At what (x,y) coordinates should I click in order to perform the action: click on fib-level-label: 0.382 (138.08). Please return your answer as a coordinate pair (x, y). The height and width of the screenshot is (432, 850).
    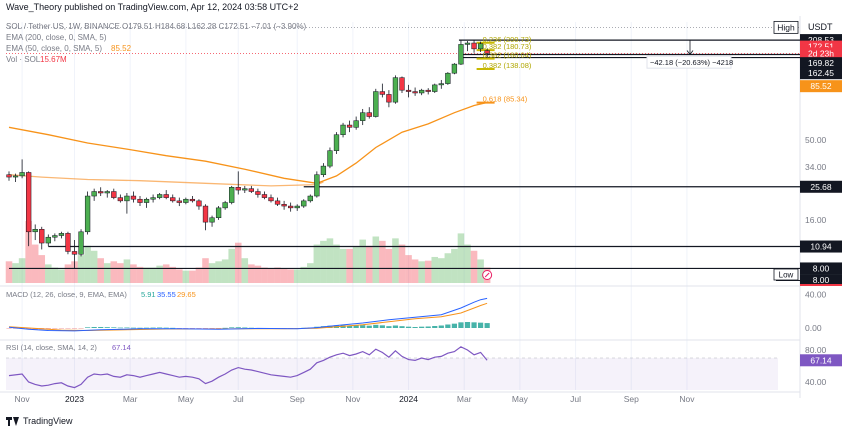
    Looking at the image, I should click on (507, 65).